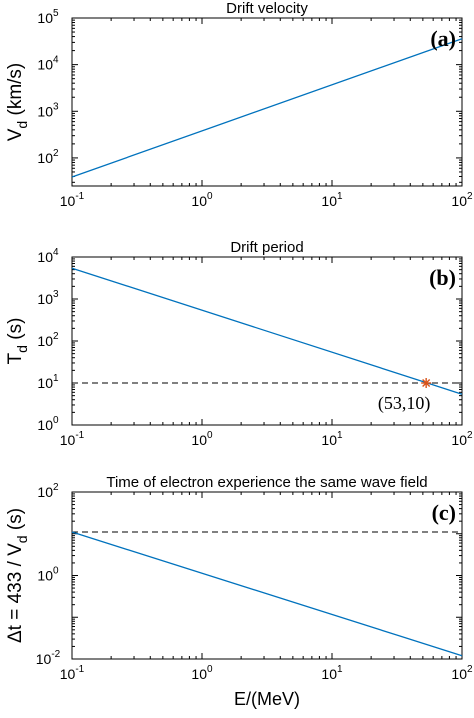 The height and width of the screenshot is (718, 474). I want to click on x-axis-label: E/(MeV), so click(267, 699).